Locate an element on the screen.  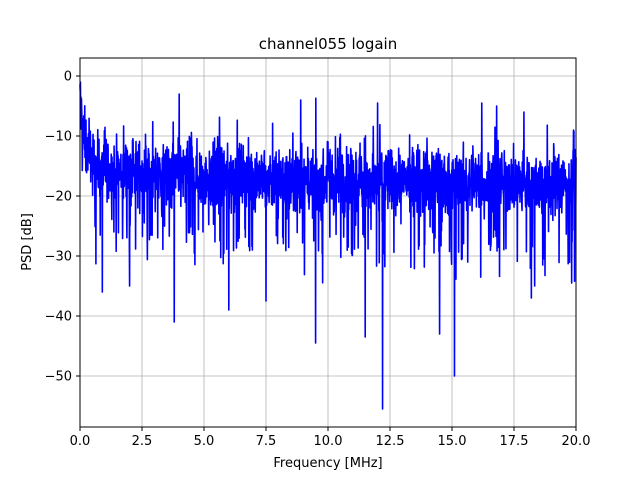
y-tick-label: −30 is located at coordinates (58, 257).